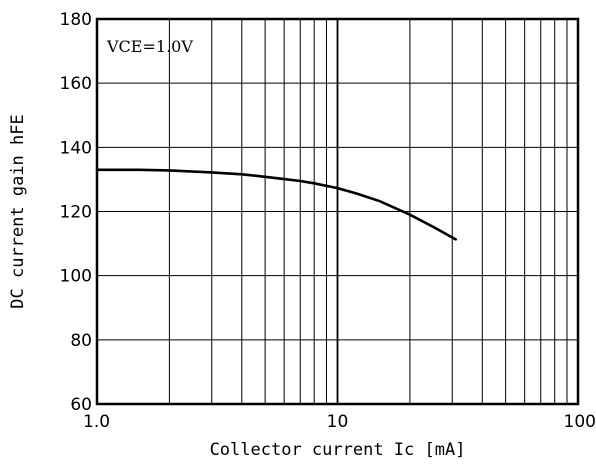  What do you see at coordinates (76, 84) in the screenshot?
I see `y-tick-label: 160` at bounding box center [76, 84].